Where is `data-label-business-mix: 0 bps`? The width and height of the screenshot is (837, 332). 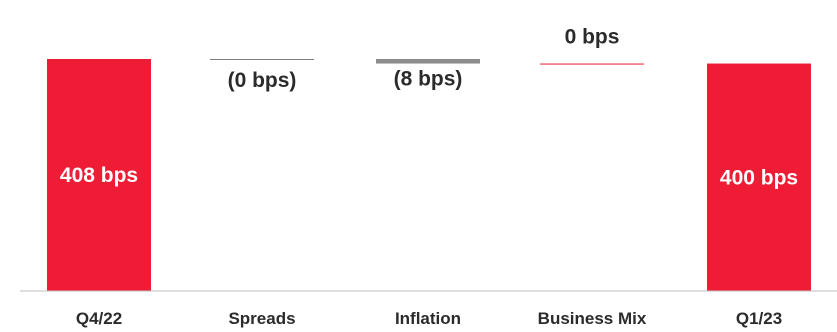 data-label-business-mix: 0 bps is located at coordinates (592, 37).